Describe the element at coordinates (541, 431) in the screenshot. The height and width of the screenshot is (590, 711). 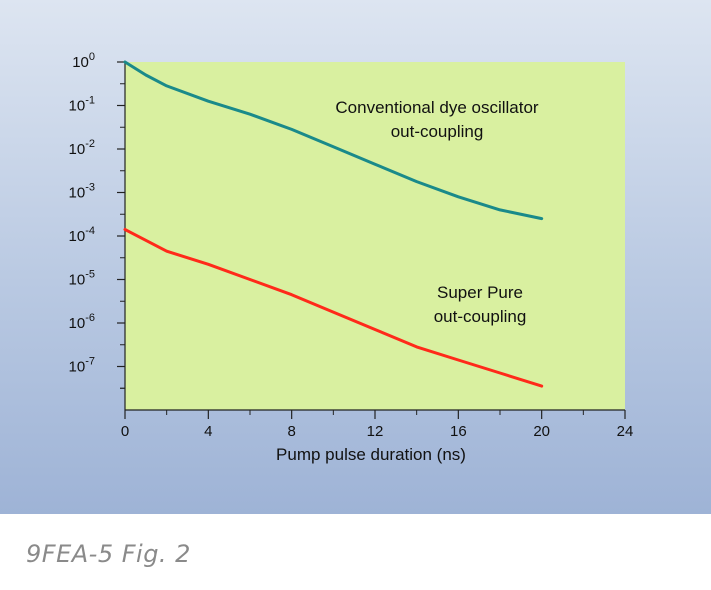
I see `x-tick-label: 20` at that location.